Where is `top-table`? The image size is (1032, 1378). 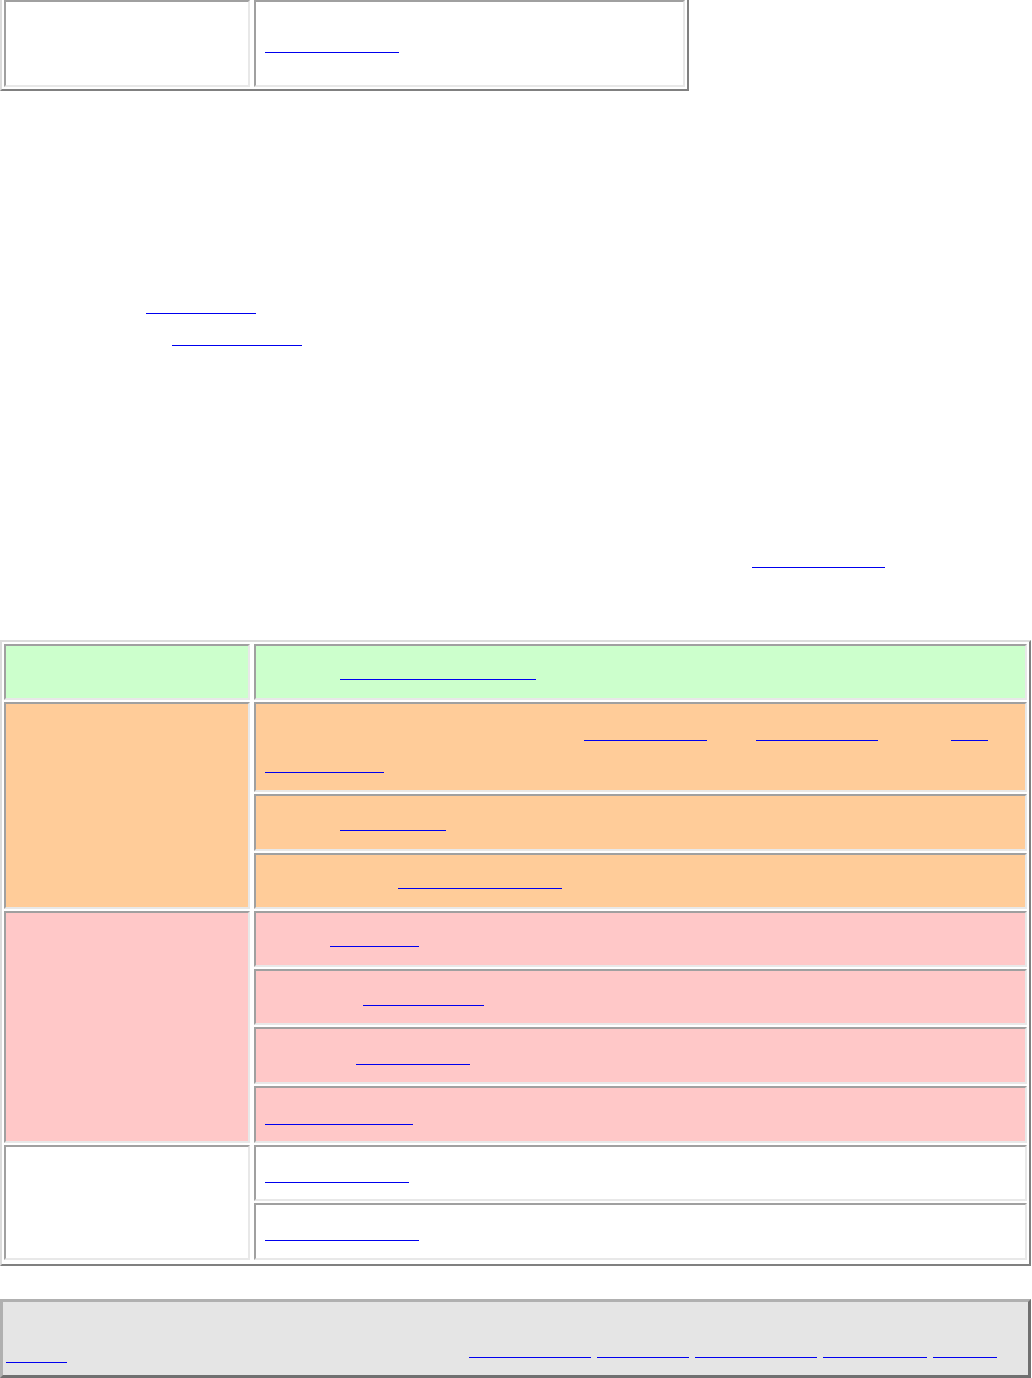
top-table is located at coordinates (344, 45).